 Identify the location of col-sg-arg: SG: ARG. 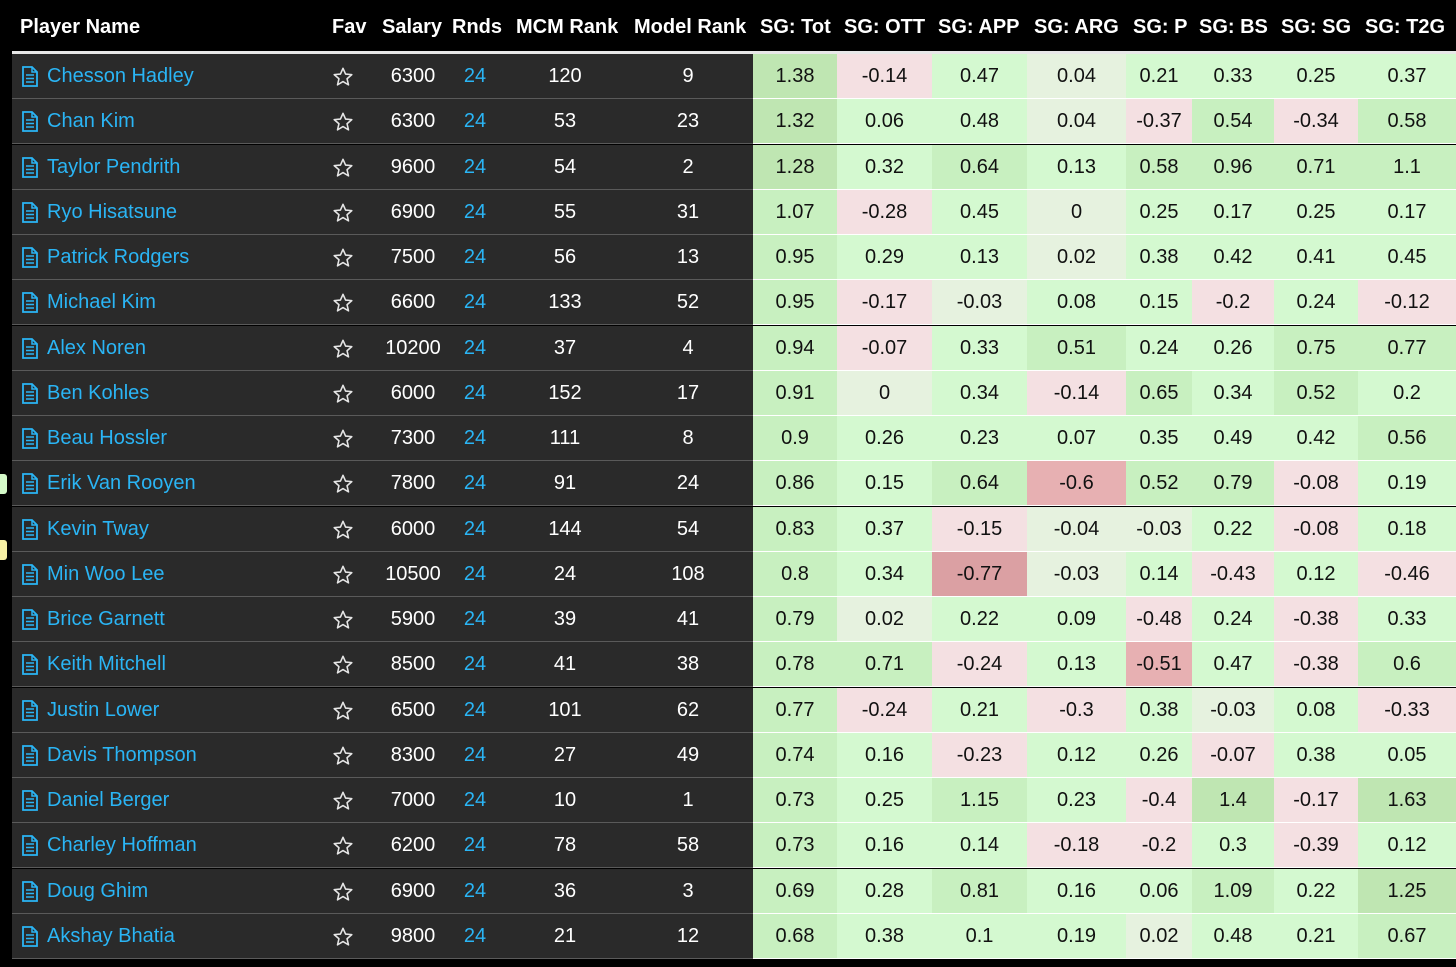
(1076, 27).